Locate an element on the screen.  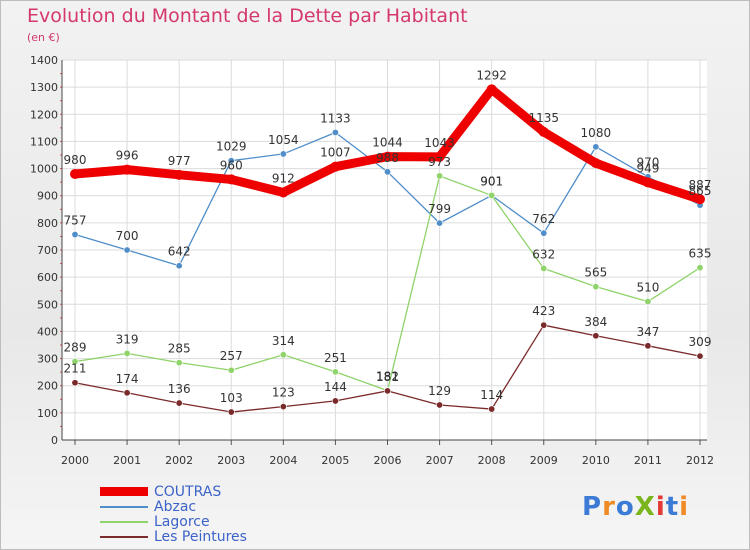
data-label: 1292 is located at coordinates (491, 75).